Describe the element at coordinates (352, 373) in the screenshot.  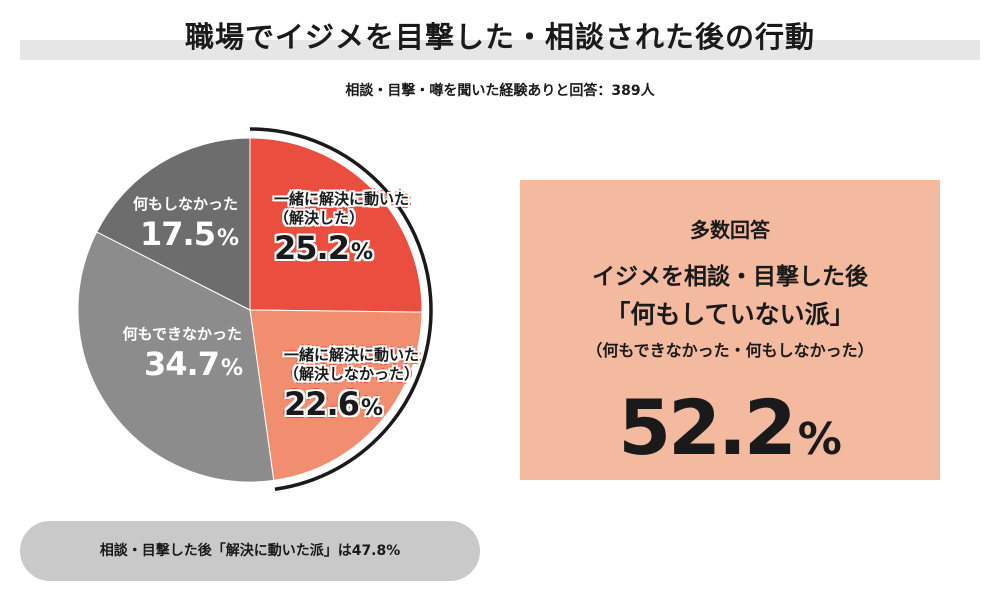
I see `slice-name-line2: （解決しなかった）` at that location.